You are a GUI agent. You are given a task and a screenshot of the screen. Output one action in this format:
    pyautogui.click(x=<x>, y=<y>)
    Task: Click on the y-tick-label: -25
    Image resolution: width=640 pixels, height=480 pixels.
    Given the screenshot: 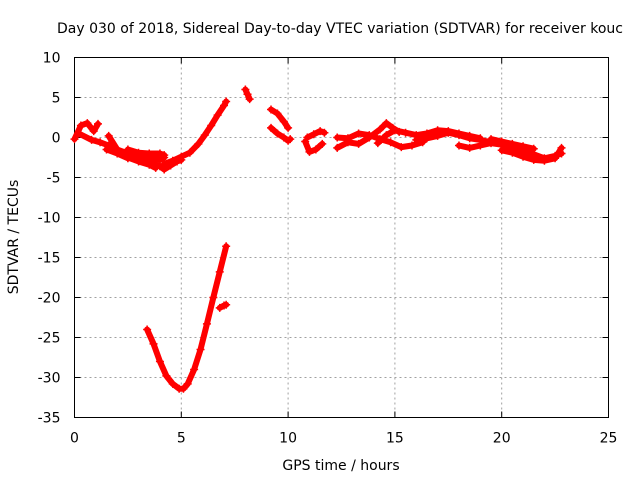 What is the action you would take?
    pyautogui.click(x=49, y=339)
    